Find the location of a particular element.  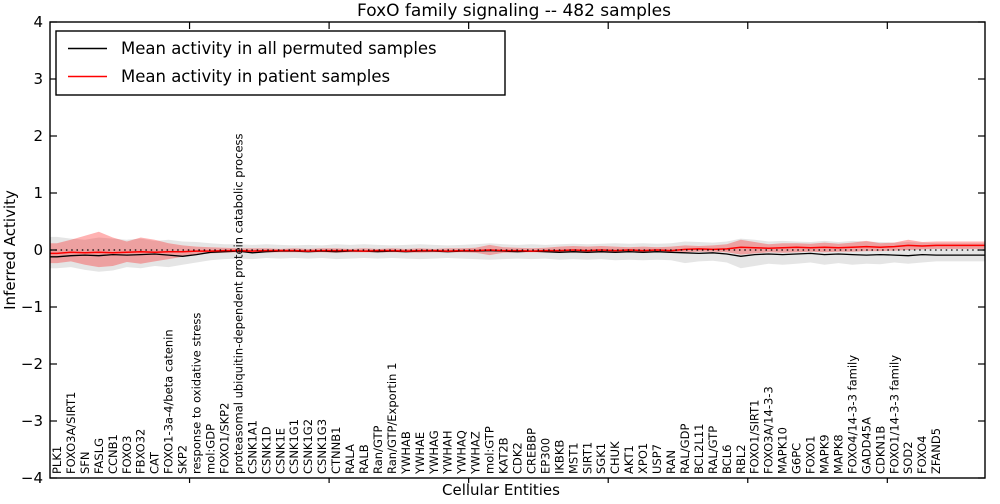

x-category-label: AKT1 is located at coordinates (629, 459).